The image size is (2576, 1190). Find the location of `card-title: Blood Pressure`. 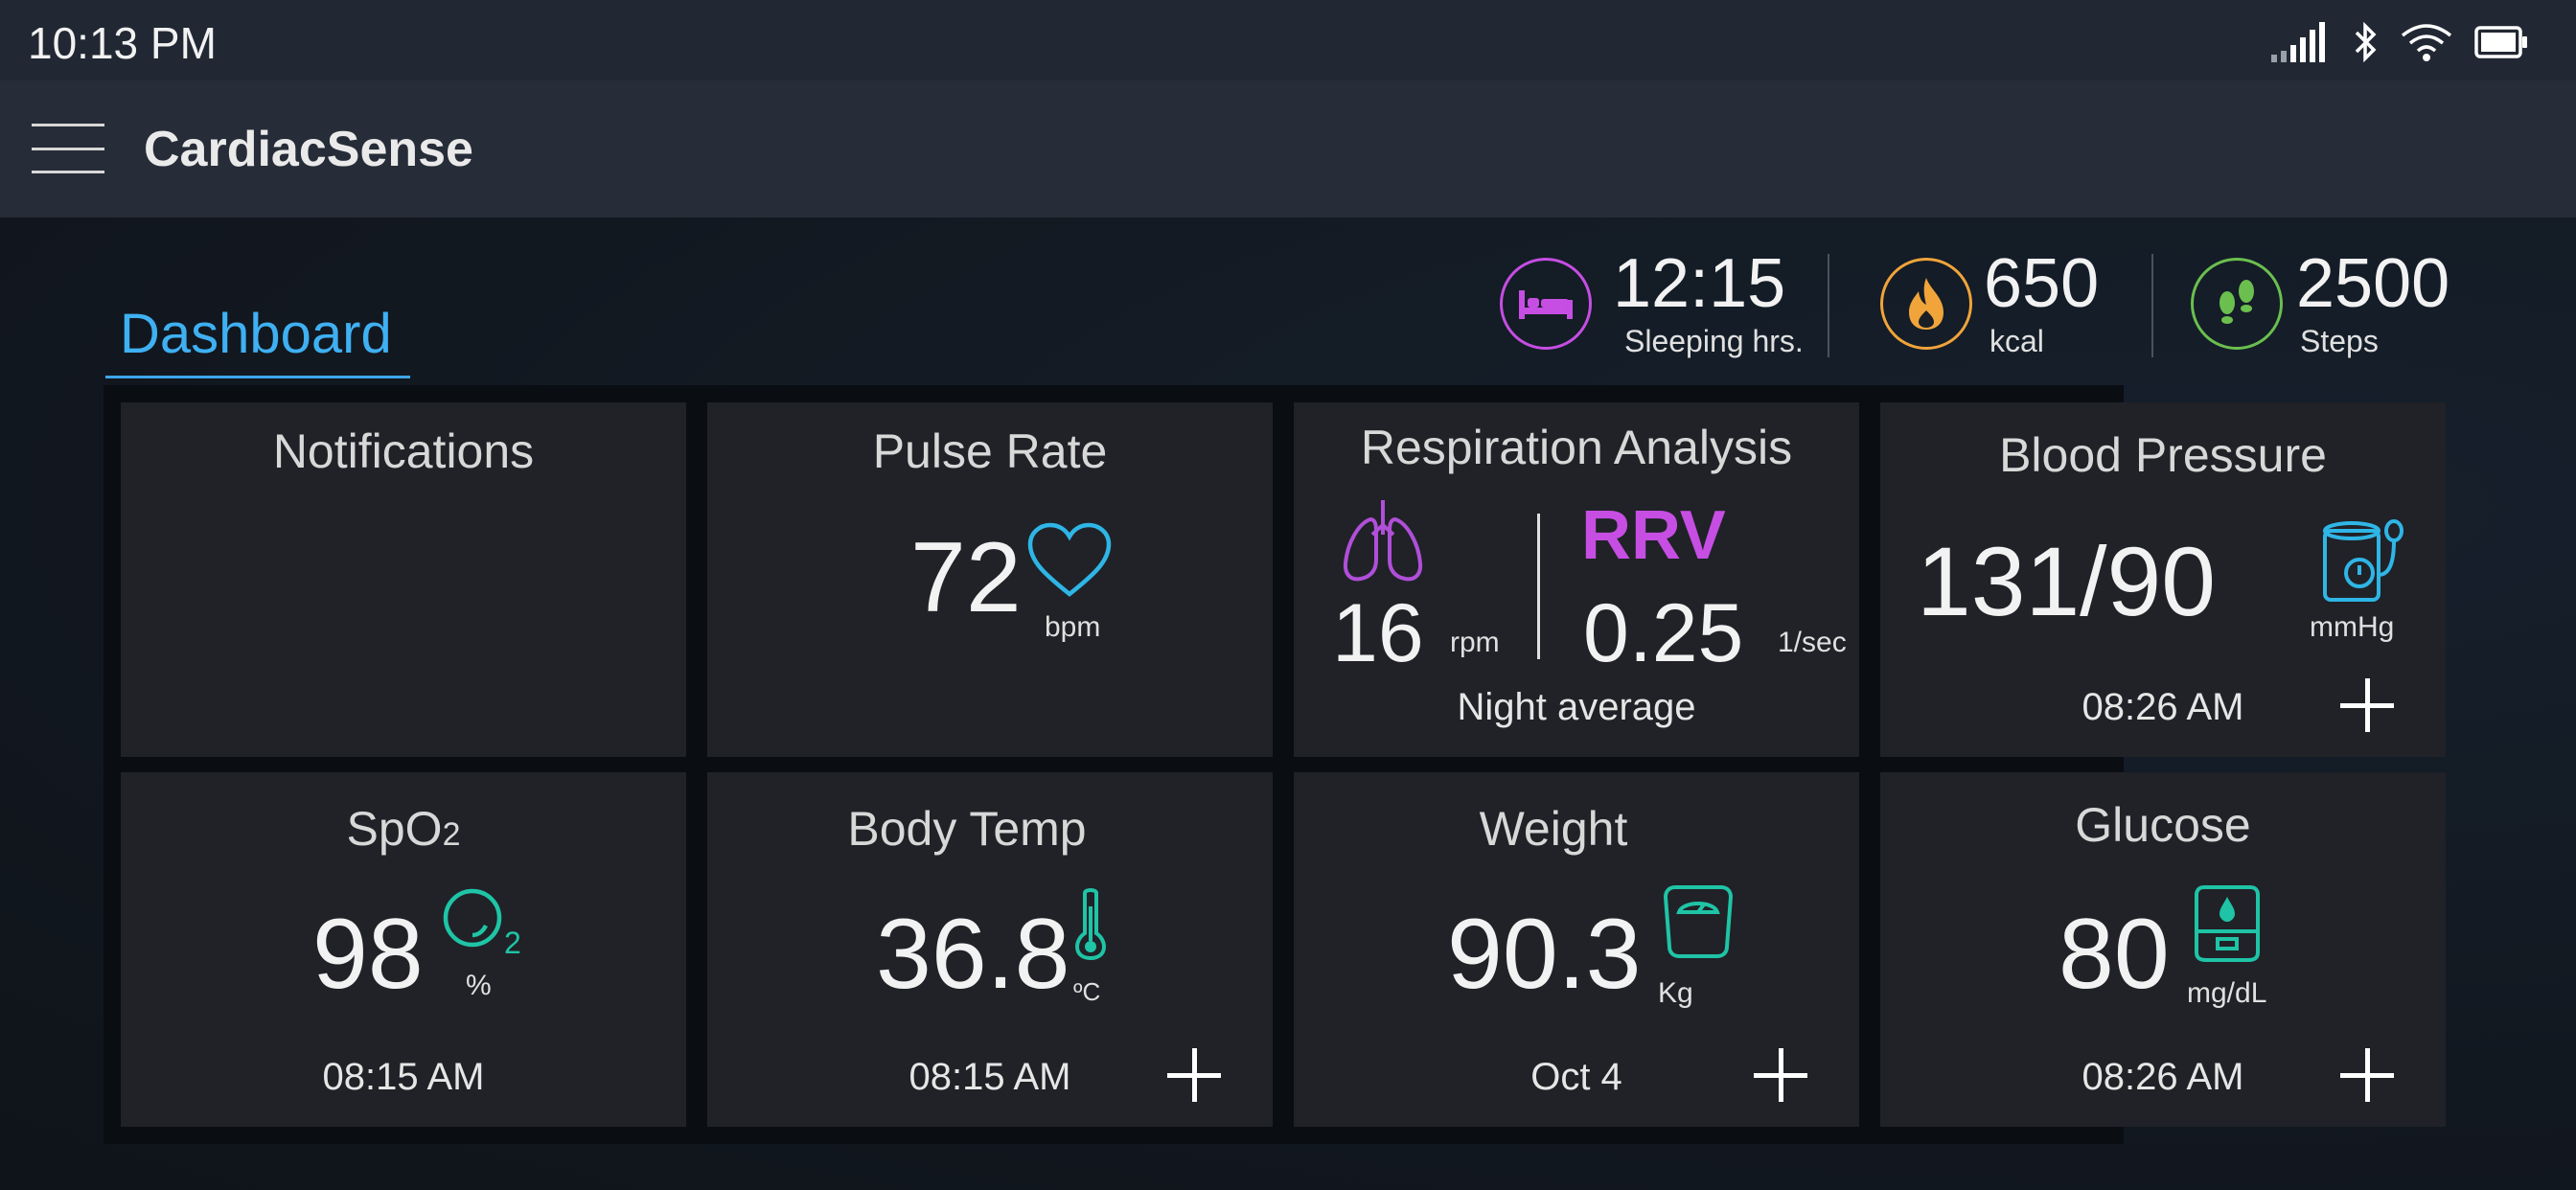

card-title: Blood Pressure is located at coordinates (2163, 455).